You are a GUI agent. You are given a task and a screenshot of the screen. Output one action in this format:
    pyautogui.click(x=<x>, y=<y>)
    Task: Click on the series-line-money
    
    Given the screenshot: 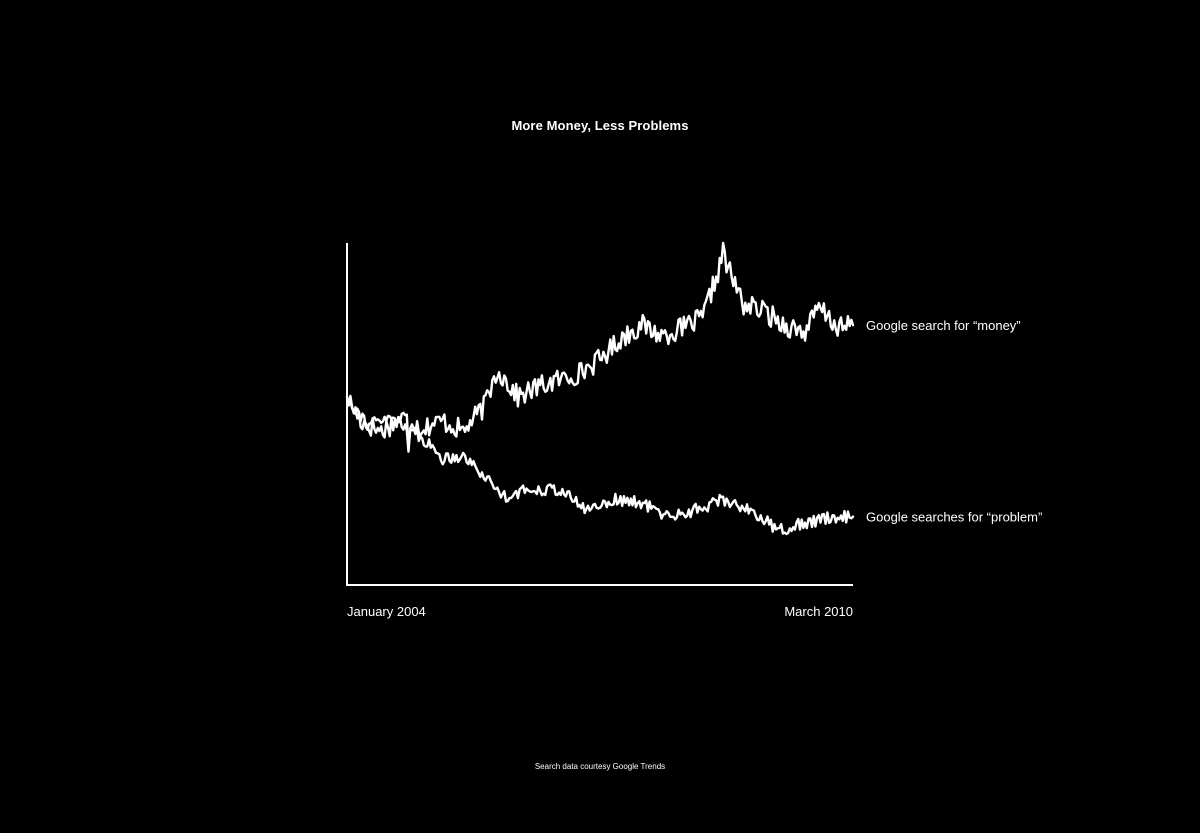 What is the action you would take?
    pyautogui.click(x=600, y=345)
    